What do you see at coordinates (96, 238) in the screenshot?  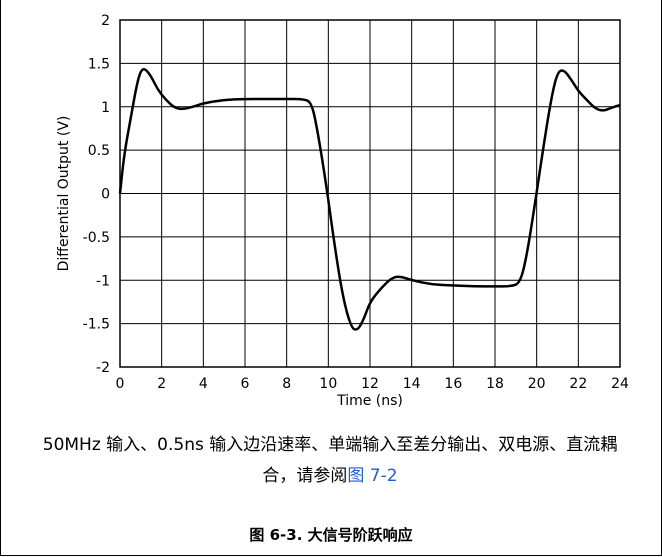 I see `y-tick-label: -0.5` at bounding box center [96, 238].